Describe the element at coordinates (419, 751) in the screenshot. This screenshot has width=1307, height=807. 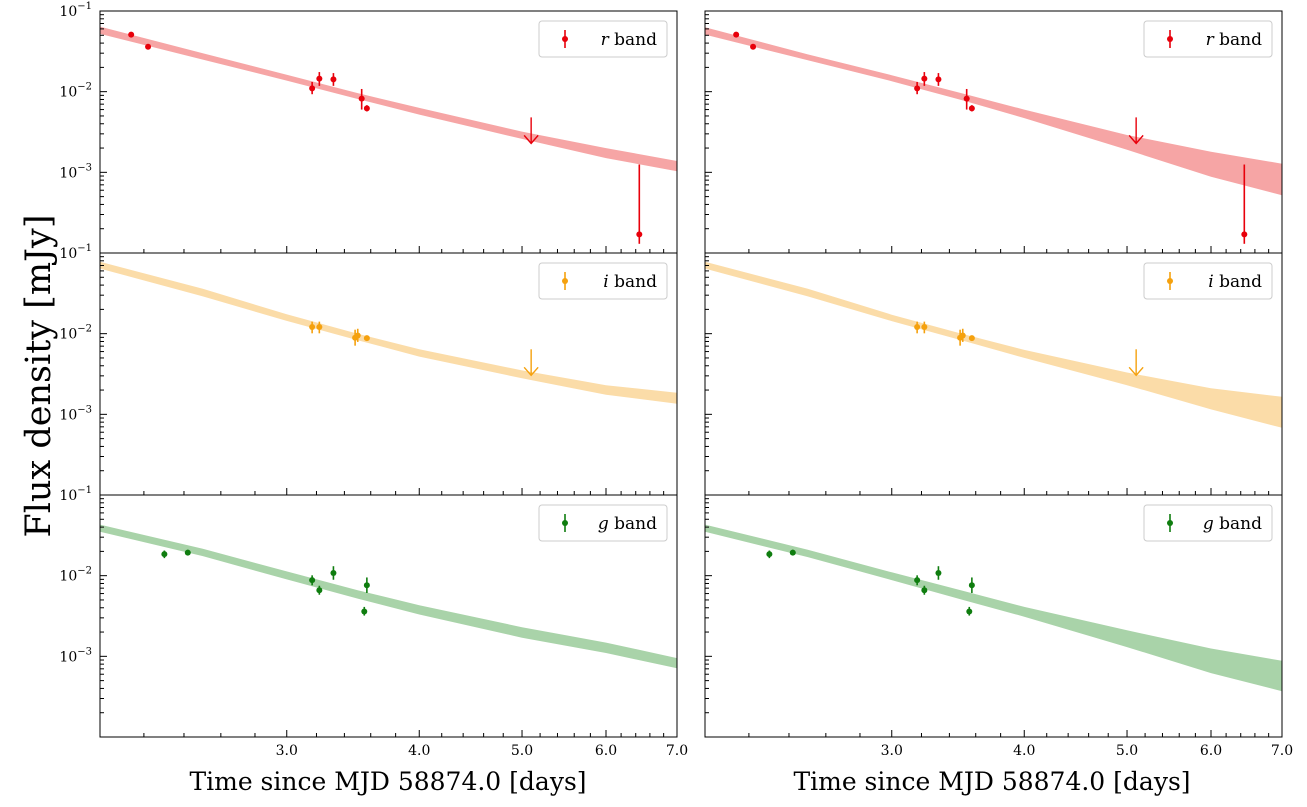
I see `x-tick-label: 4.0` at that location.